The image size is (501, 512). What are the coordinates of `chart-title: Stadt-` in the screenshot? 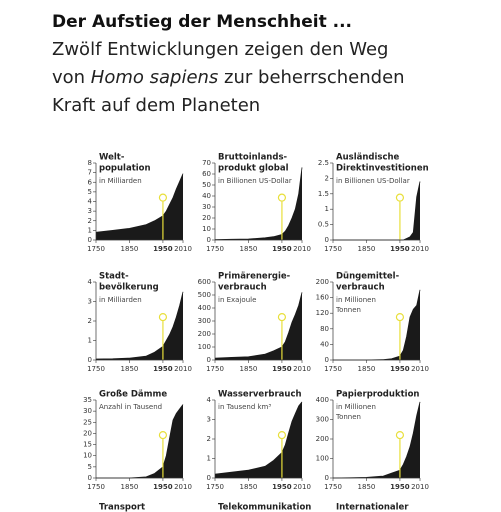 It's located at (114, 277).